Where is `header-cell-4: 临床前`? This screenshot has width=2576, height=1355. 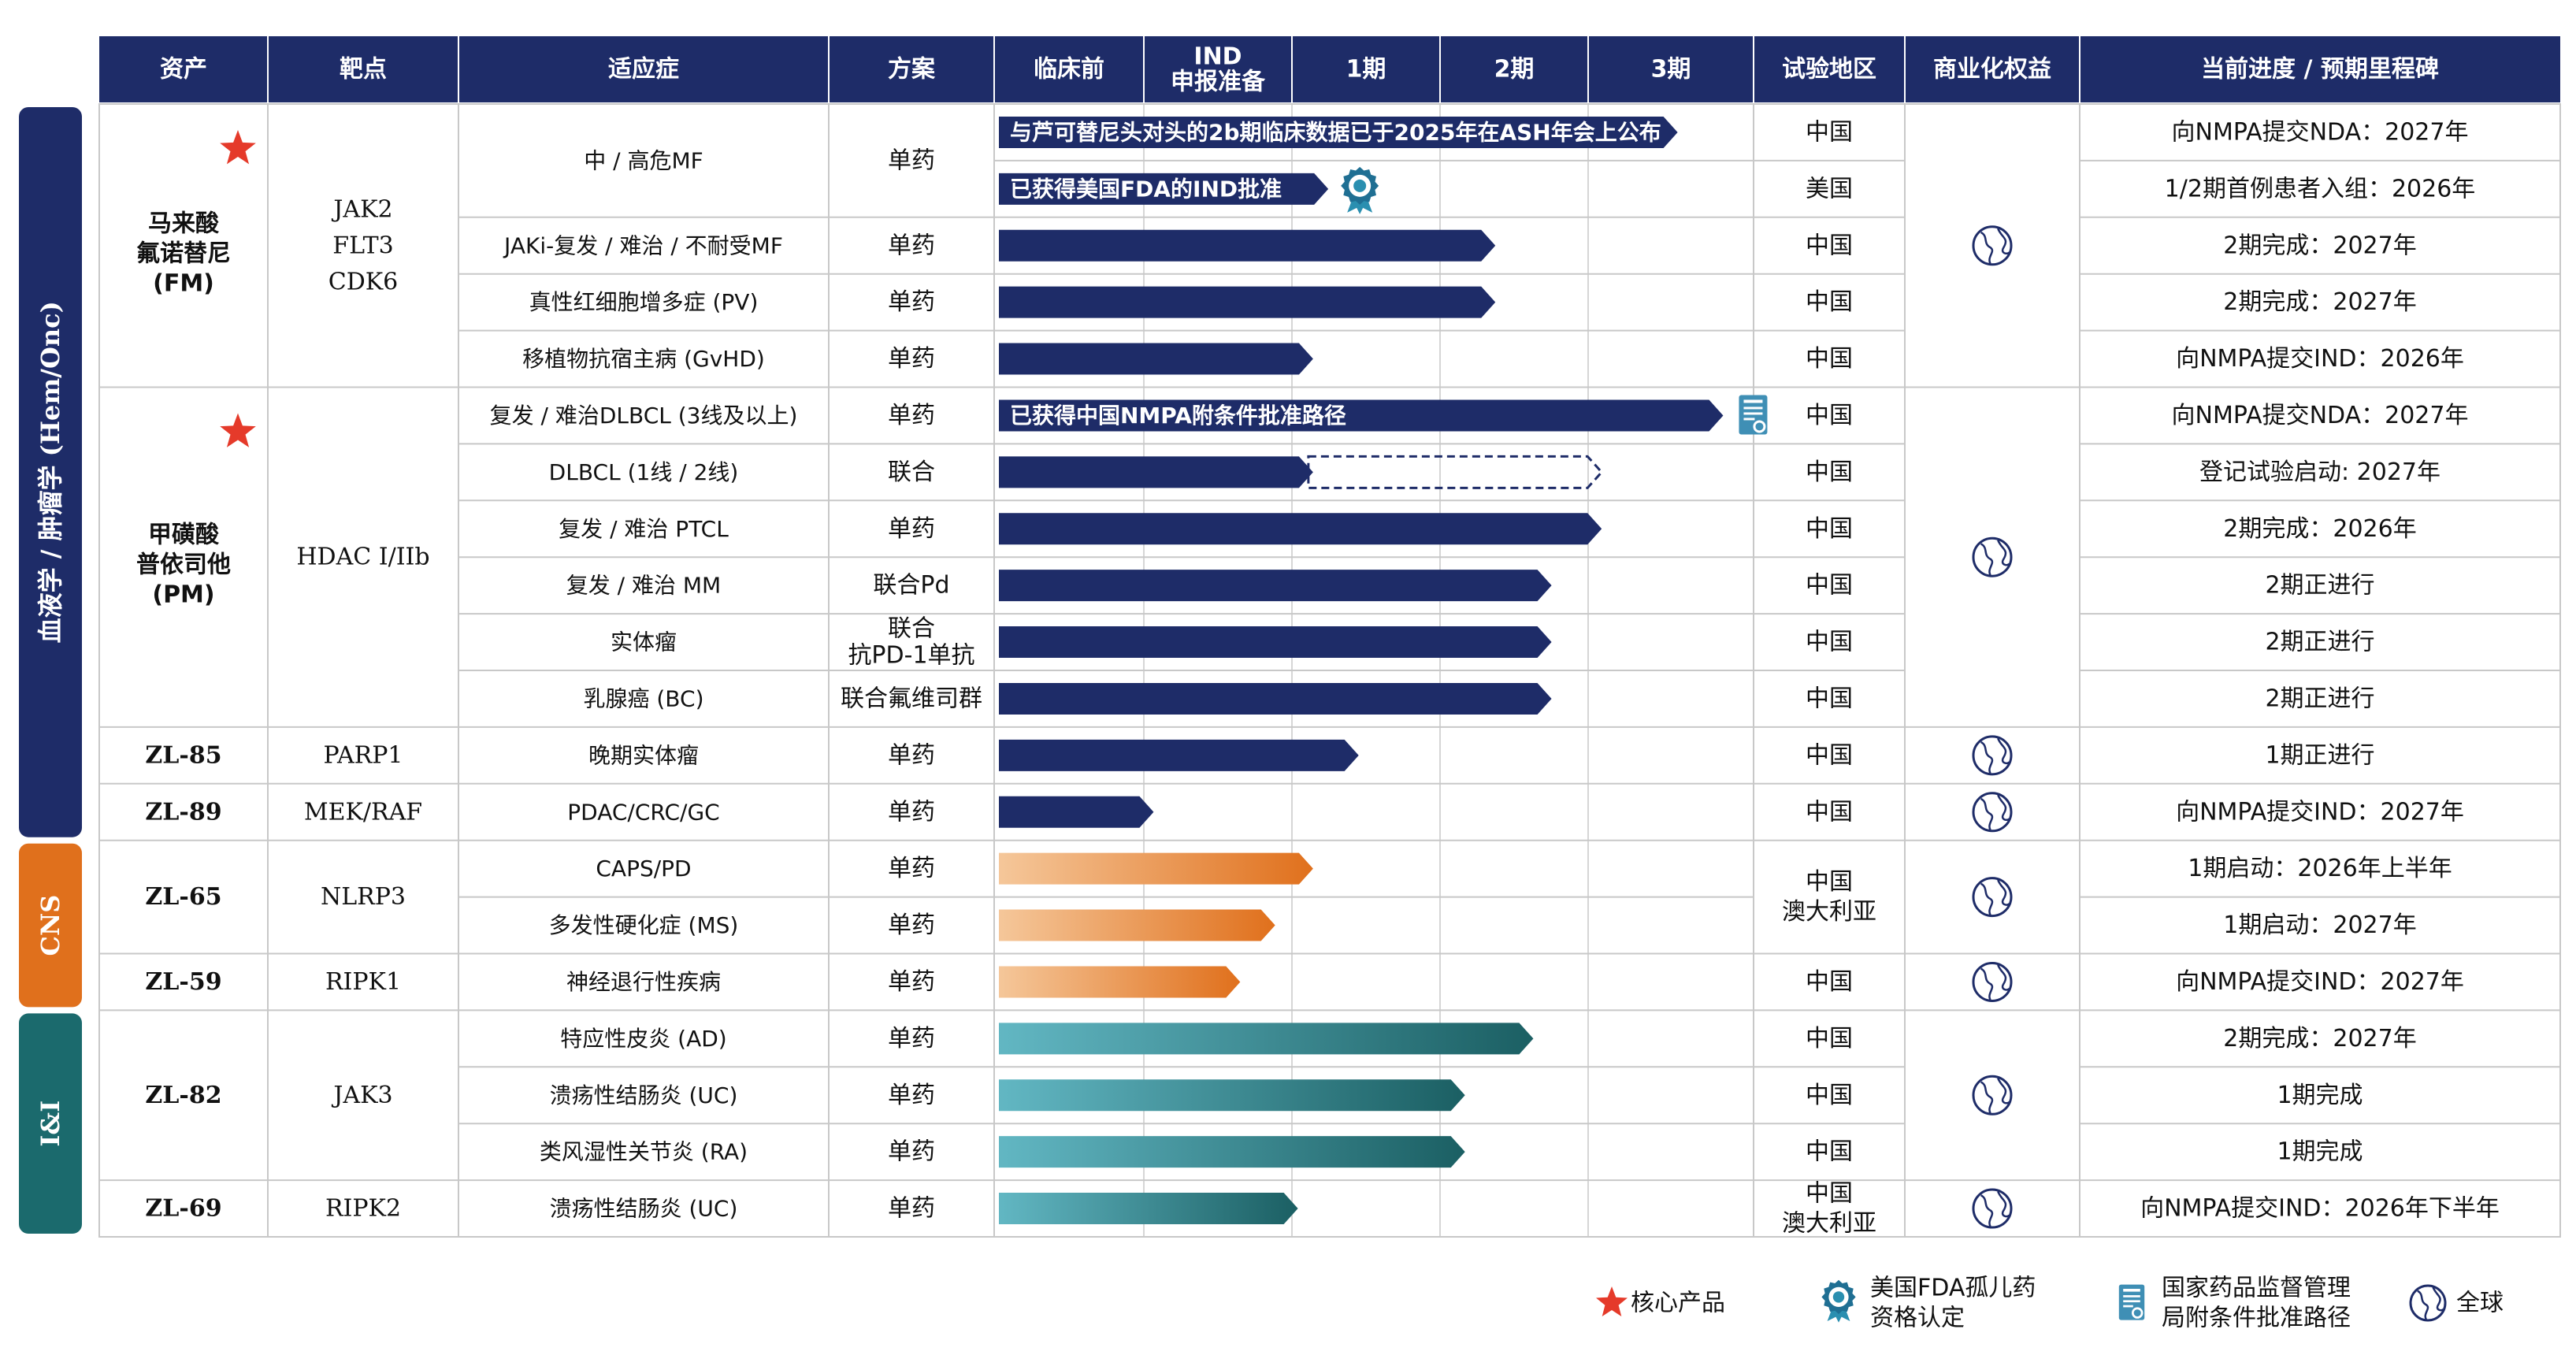
header-cell-4: 临床前 is located at coordinates (1069, 70).